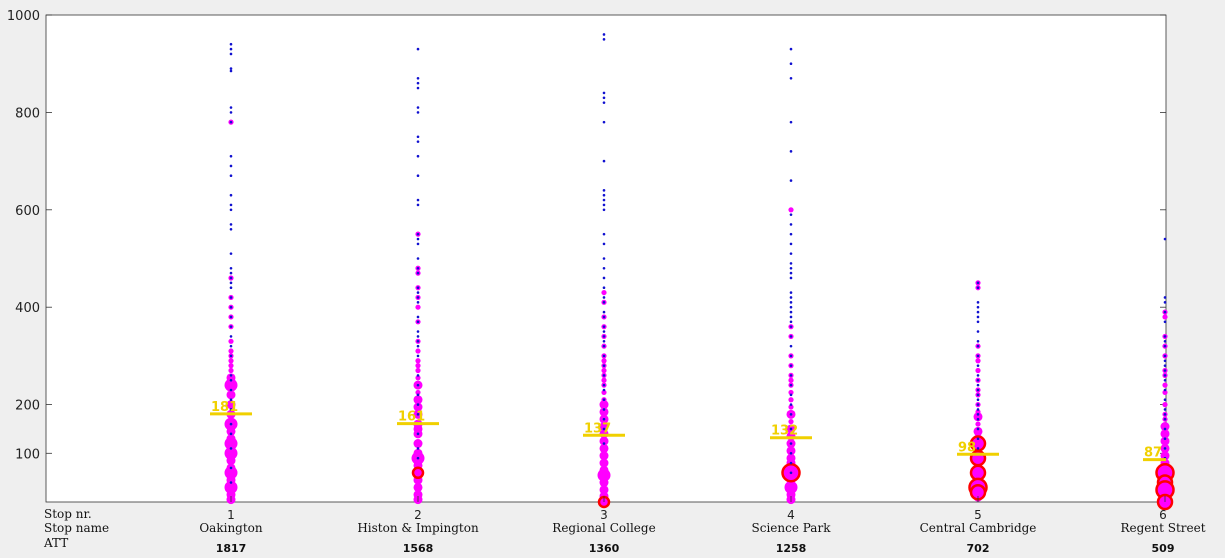  I want to click on red-point, so click(418, 473).